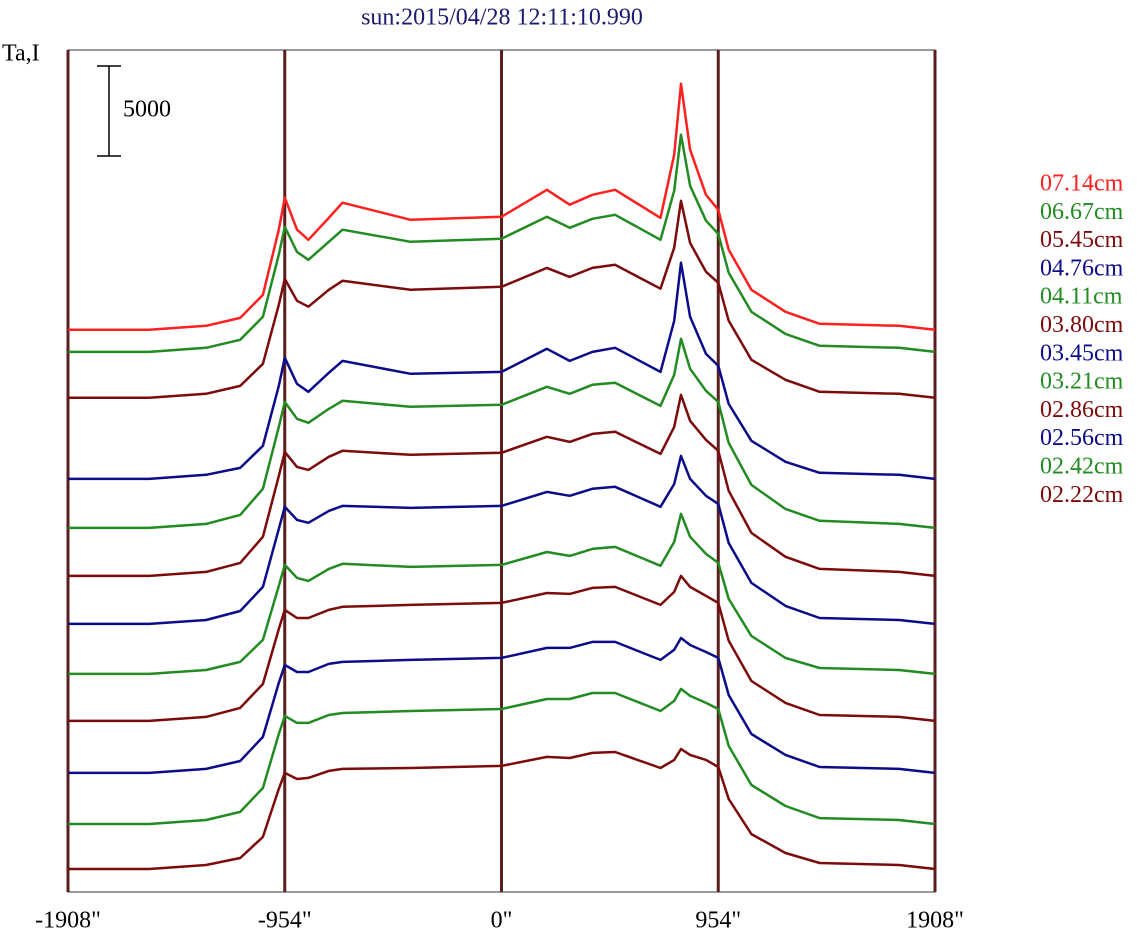 The width and height of the screenshot is (1147, 941). Describe the element at coordinates (502, 18) in the screenshot. I see `chart-title: sun:2015/04/28 12:11:10.990` at that location.